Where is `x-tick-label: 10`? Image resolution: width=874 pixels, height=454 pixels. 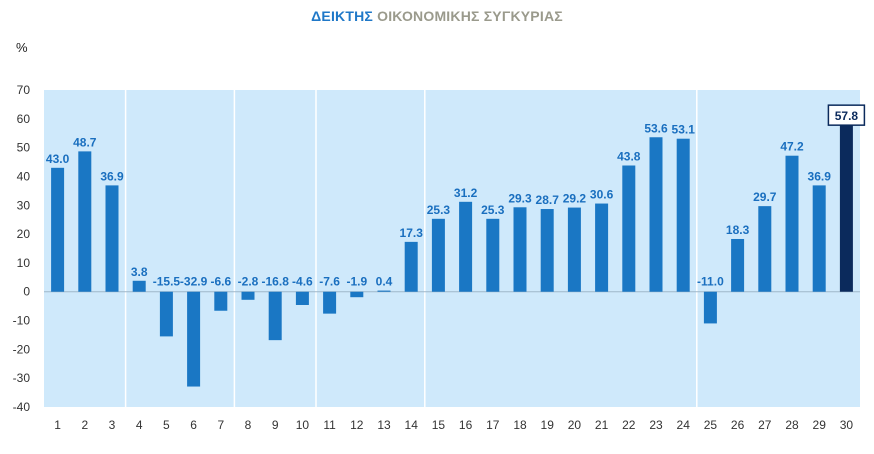 x-tick-label: 10 is located at coordinates (303, 425).